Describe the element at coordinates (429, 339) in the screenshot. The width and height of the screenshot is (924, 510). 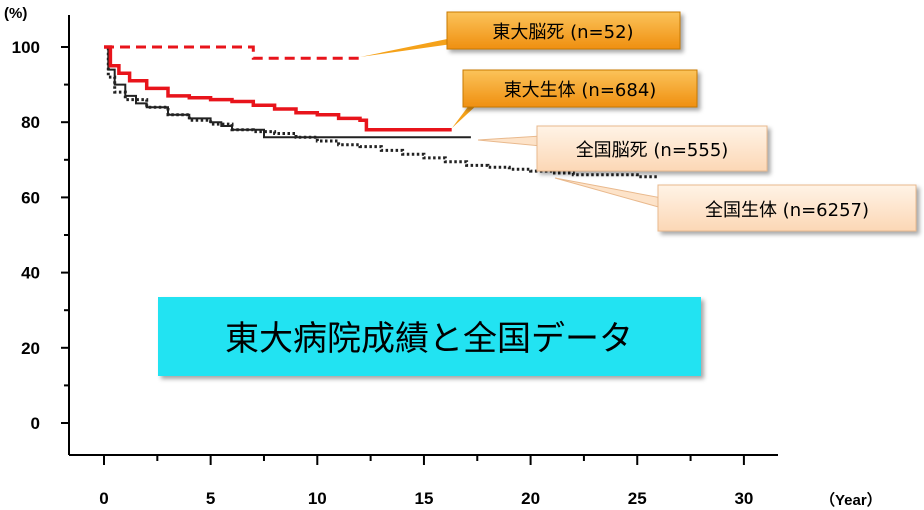
I see `chart-title: 東大病院成績と全国データ` at that location.